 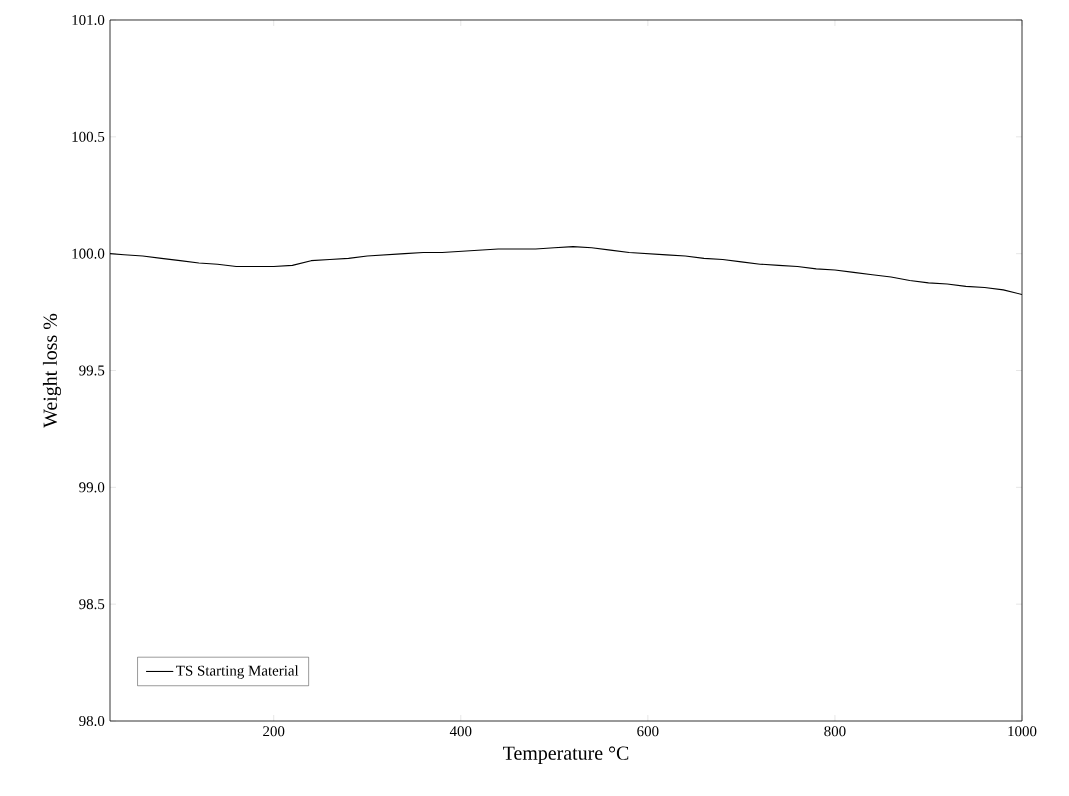 I want to click on legend-label: TS Starting Material, so click(x=237, y=672).